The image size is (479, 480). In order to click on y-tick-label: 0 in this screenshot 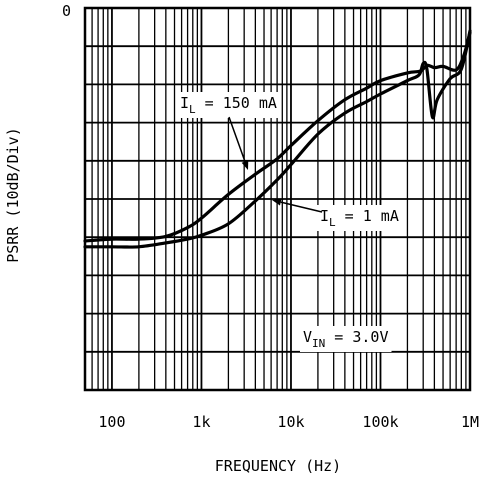, I will do `click(66, 11)`.